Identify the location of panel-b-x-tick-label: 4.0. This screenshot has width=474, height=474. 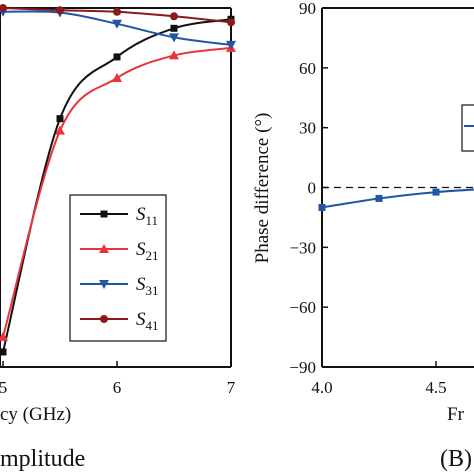
(321, 387).